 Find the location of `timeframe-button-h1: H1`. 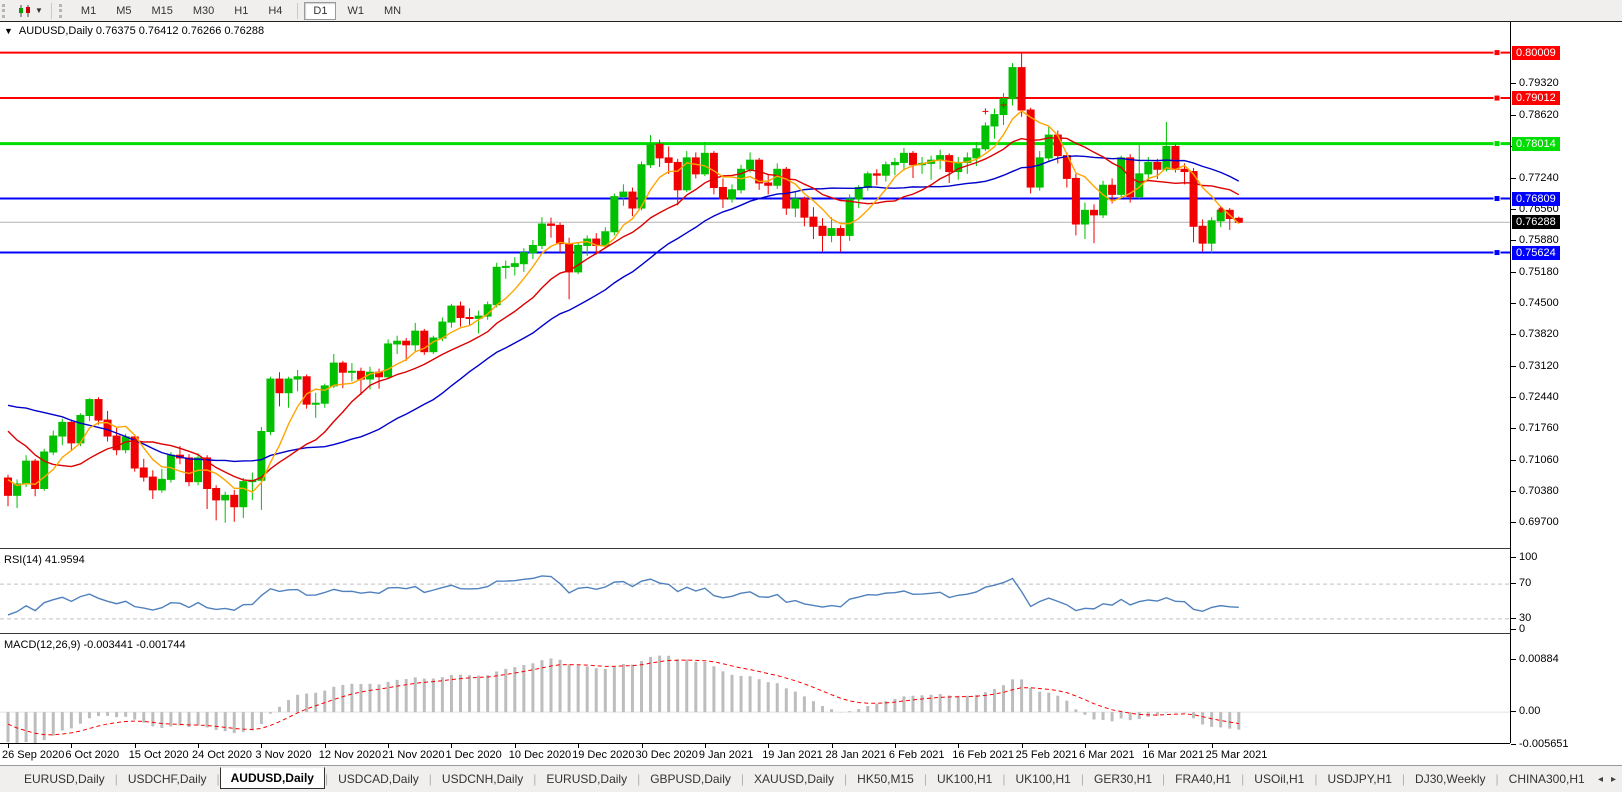

timeframe-button-h1: H1 is located at coordinates (241, 10).